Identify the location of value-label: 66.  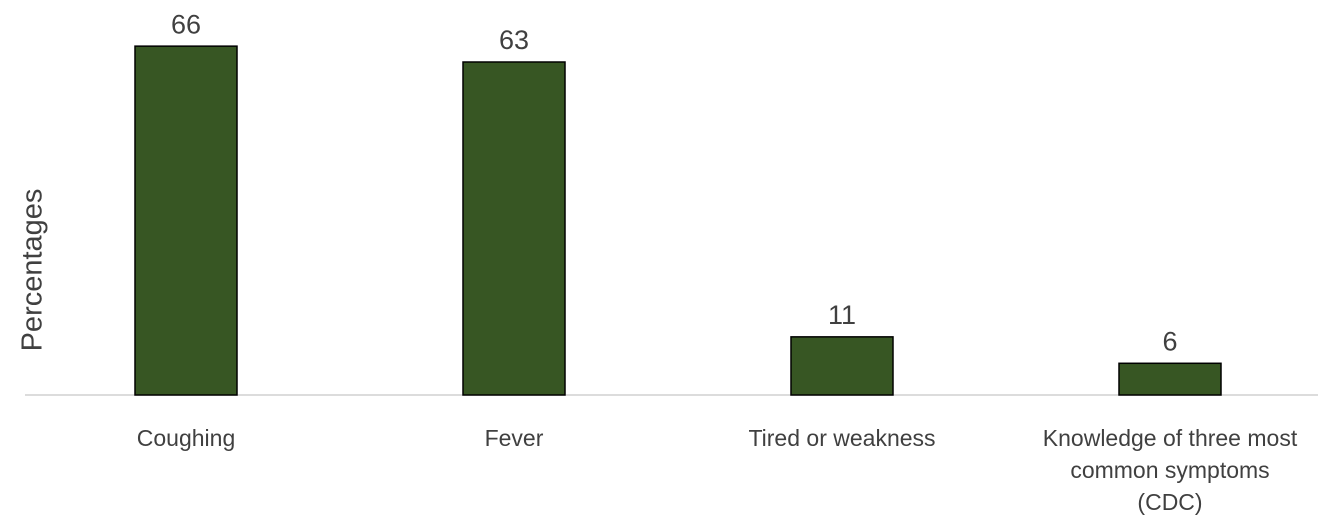
(186, 24).